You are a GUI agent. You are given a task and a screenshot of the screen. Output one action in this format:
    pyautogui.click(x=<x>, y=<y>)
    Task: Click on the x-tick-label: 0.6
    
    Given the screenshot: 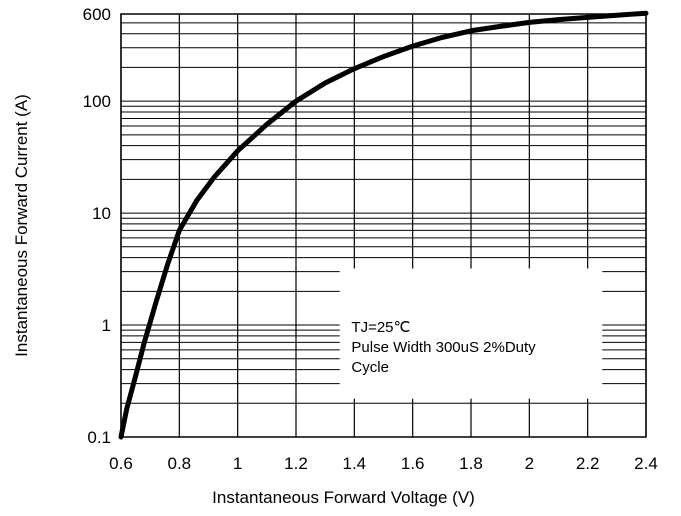 What is the action you would take?
    pyautogui.click(x=121, y=463)
    